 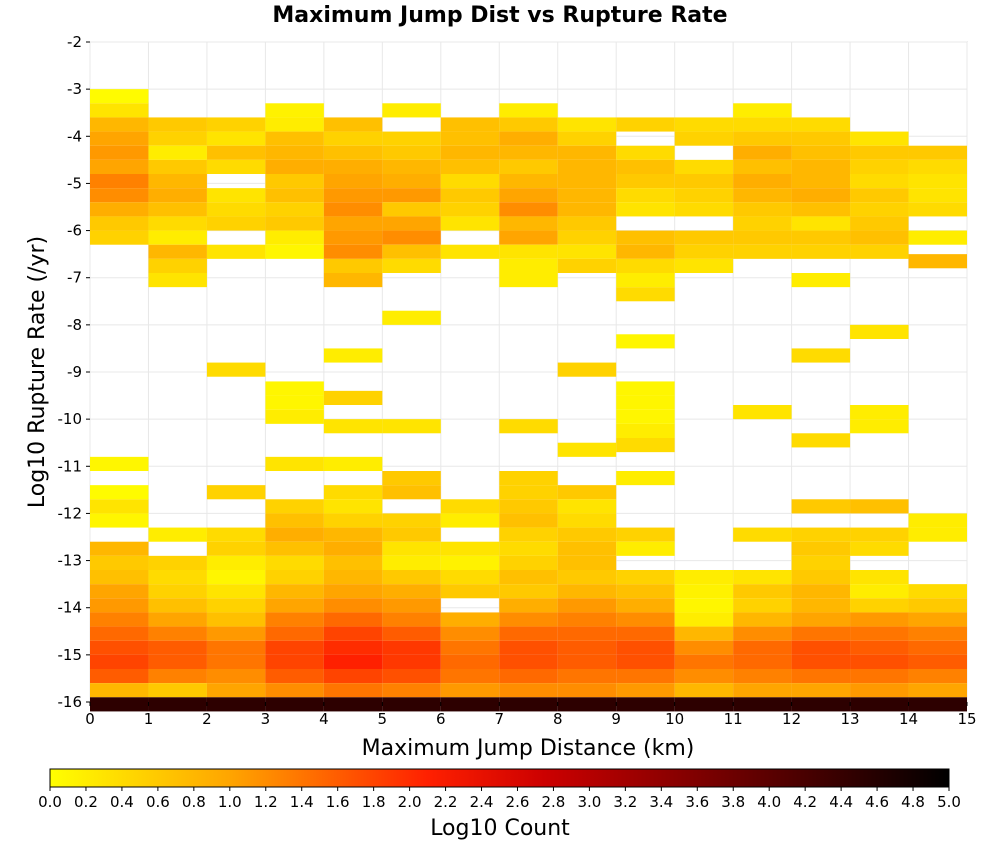 I want to click on colorbar-tick-label: 1.8, so click(x=374, y=802).